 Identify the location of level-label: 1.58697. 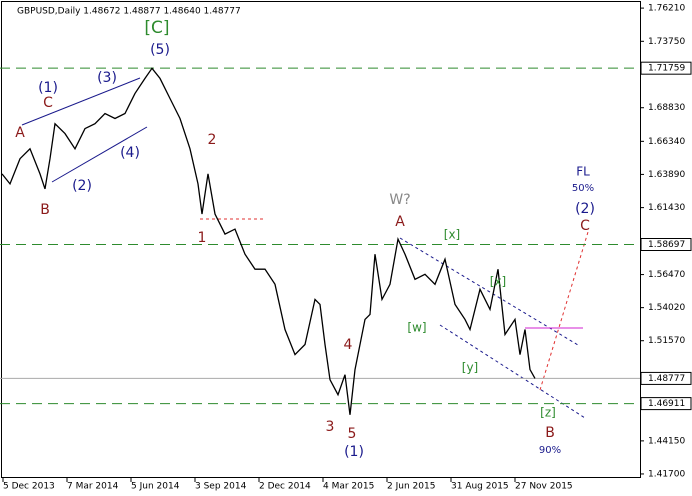
(666, 245).